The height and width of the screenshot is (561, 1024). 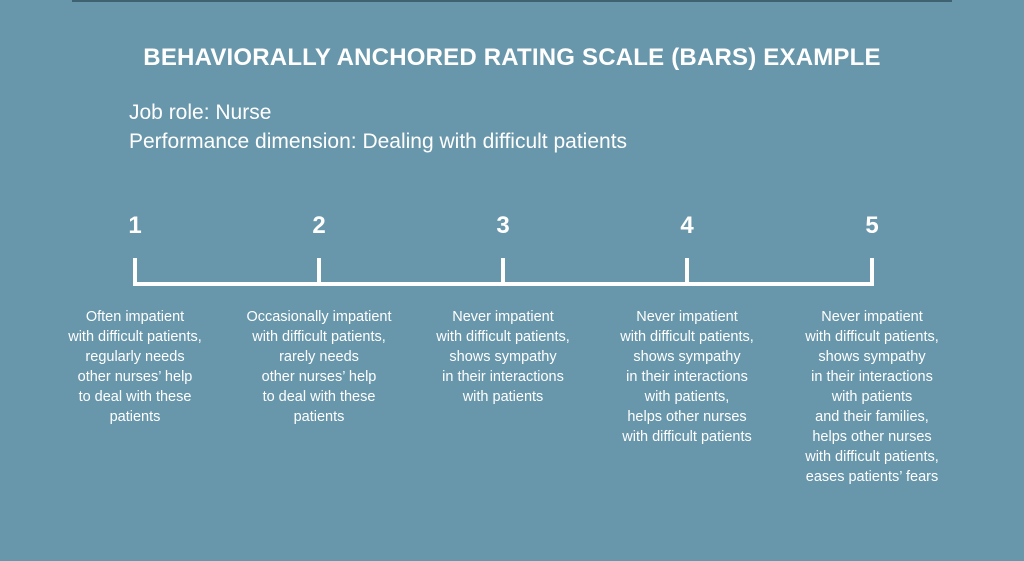 What do you see at coordinates (135, 357) in the screenshot?
I see `anchor-description-line: regularly needs` at bounding box center [135, 357].